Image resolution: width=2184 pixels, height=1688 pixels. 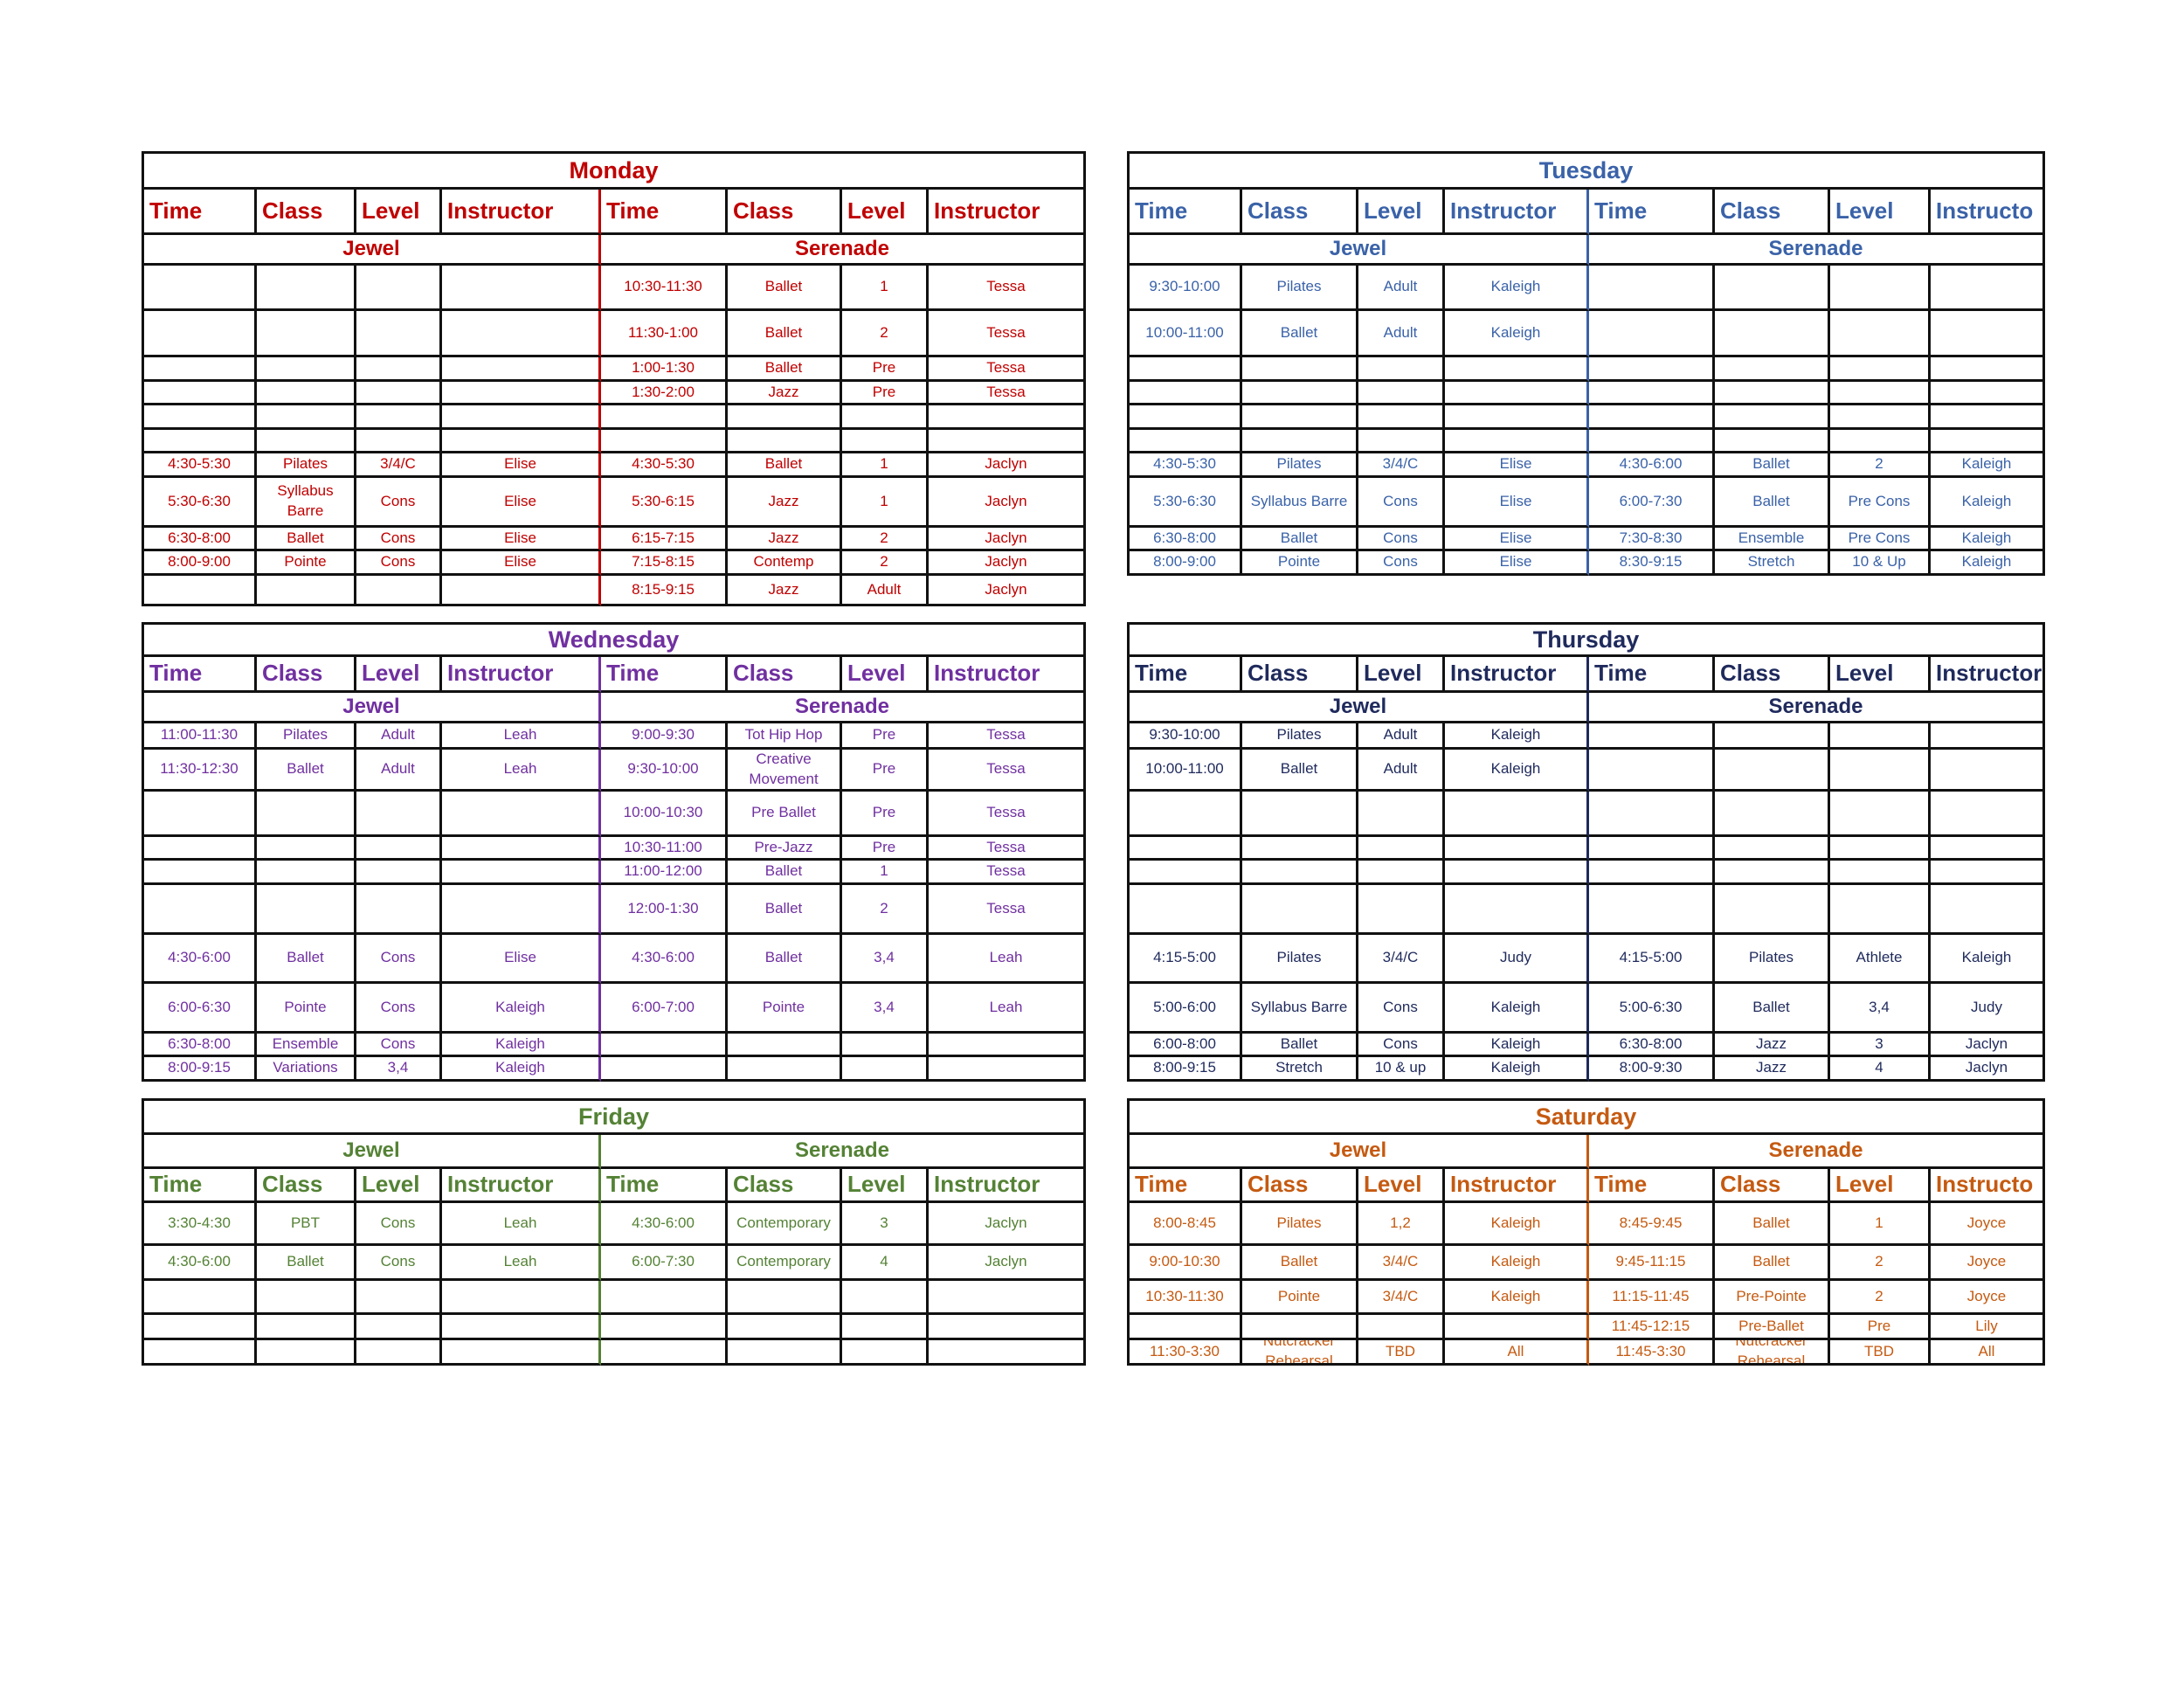 I want to click on schedule-cell: 9:45-11:15, so click(x=1652, y=1263).